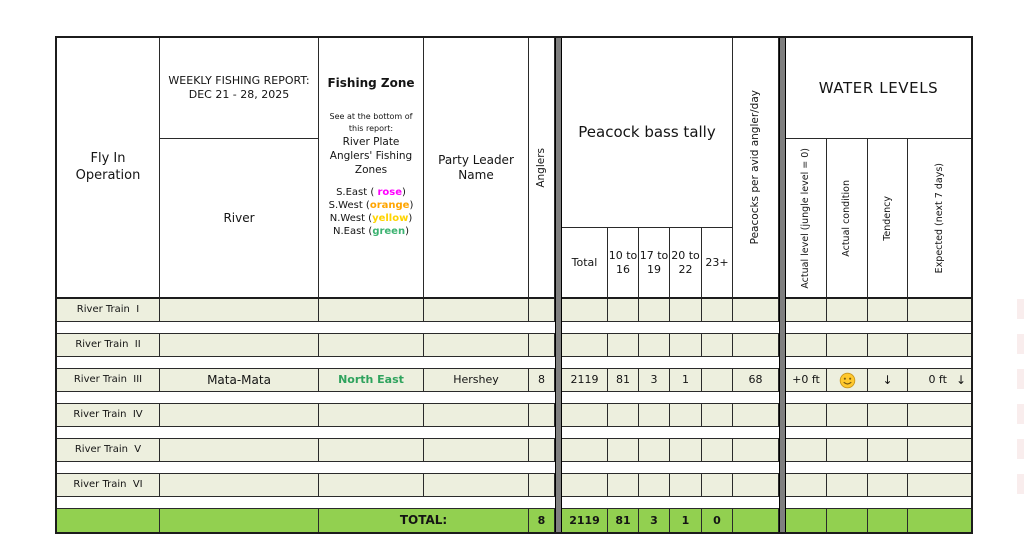 The image size is (1024, 541). Describe the element at coordinates (585, 485) in the screenshot. I see `cell-rt6-total` at that location.